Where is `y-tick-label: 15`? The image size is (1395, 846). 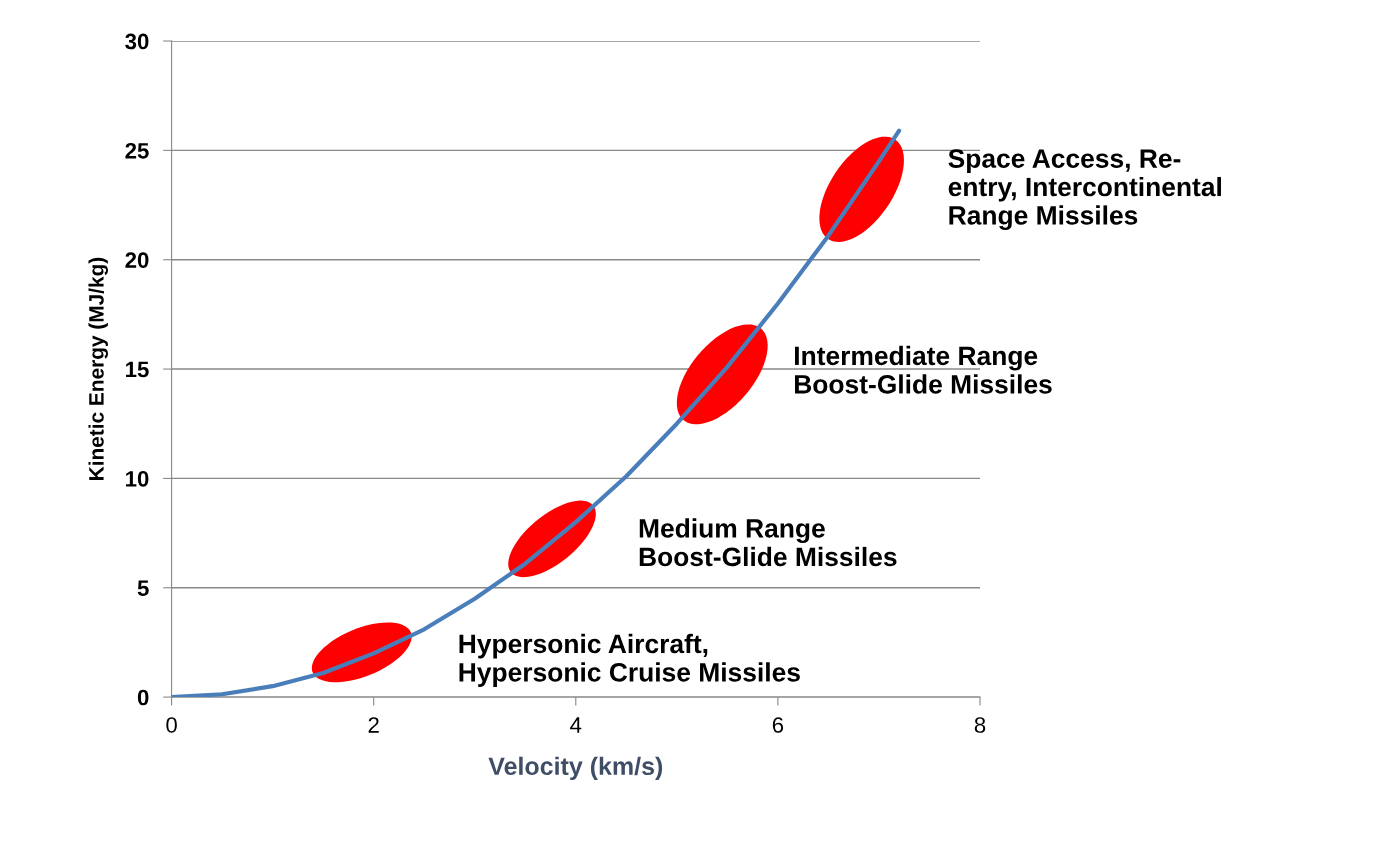
y-tick-label: 15 is located at coordinates (137, 369).